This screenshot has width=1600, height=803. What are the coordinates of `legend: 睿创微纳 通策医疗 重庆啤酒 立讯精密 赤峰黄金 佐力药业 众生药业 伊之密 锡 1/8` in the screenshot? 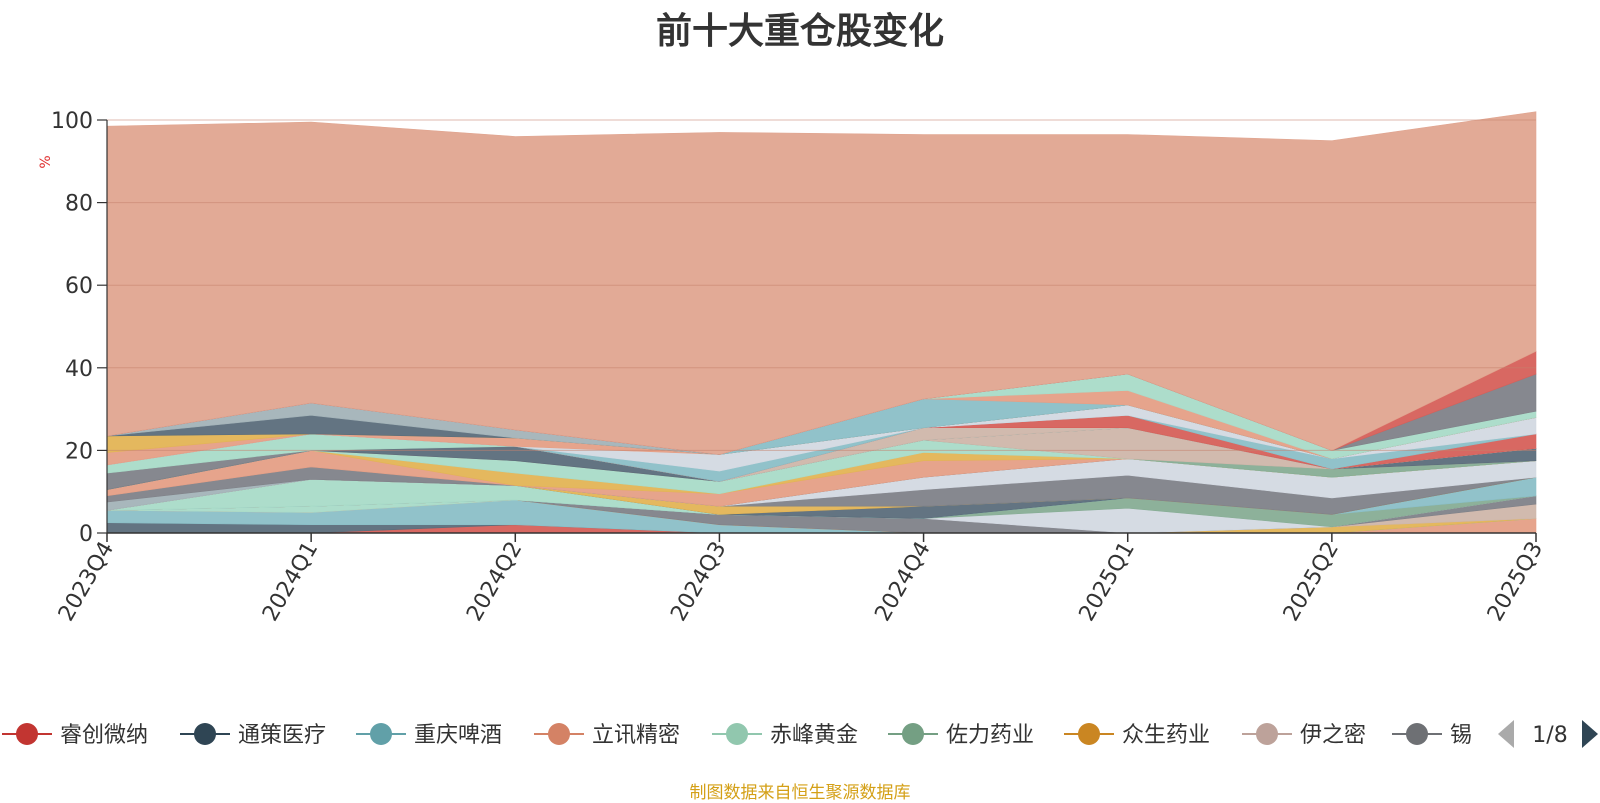 It's located at (800, 734).